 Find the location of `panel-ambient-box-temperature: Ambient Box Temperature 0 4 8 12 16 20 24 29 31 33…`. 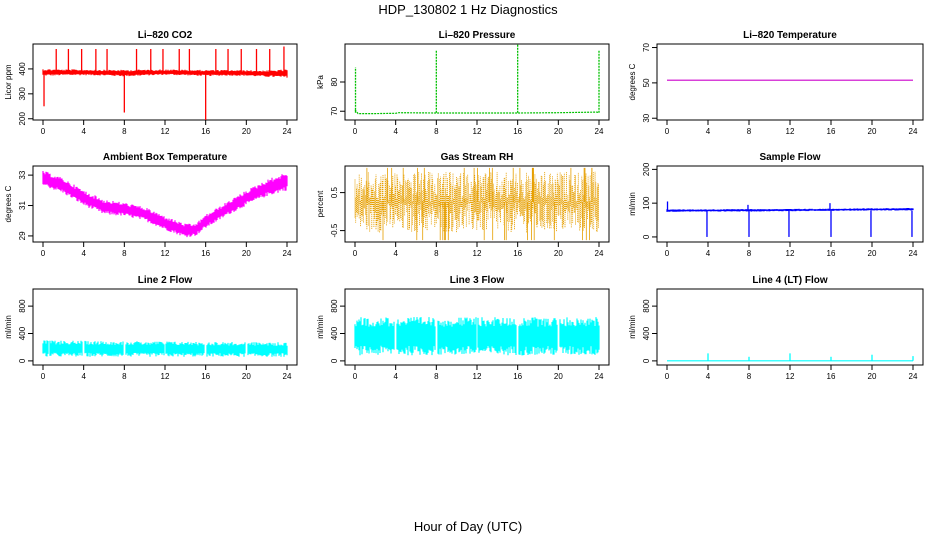

panel-ambient-box-temperature: Ambient Box Temperature 0 4 8 12 16 20 24 29 31 33… is located at coordinates (151, 205).